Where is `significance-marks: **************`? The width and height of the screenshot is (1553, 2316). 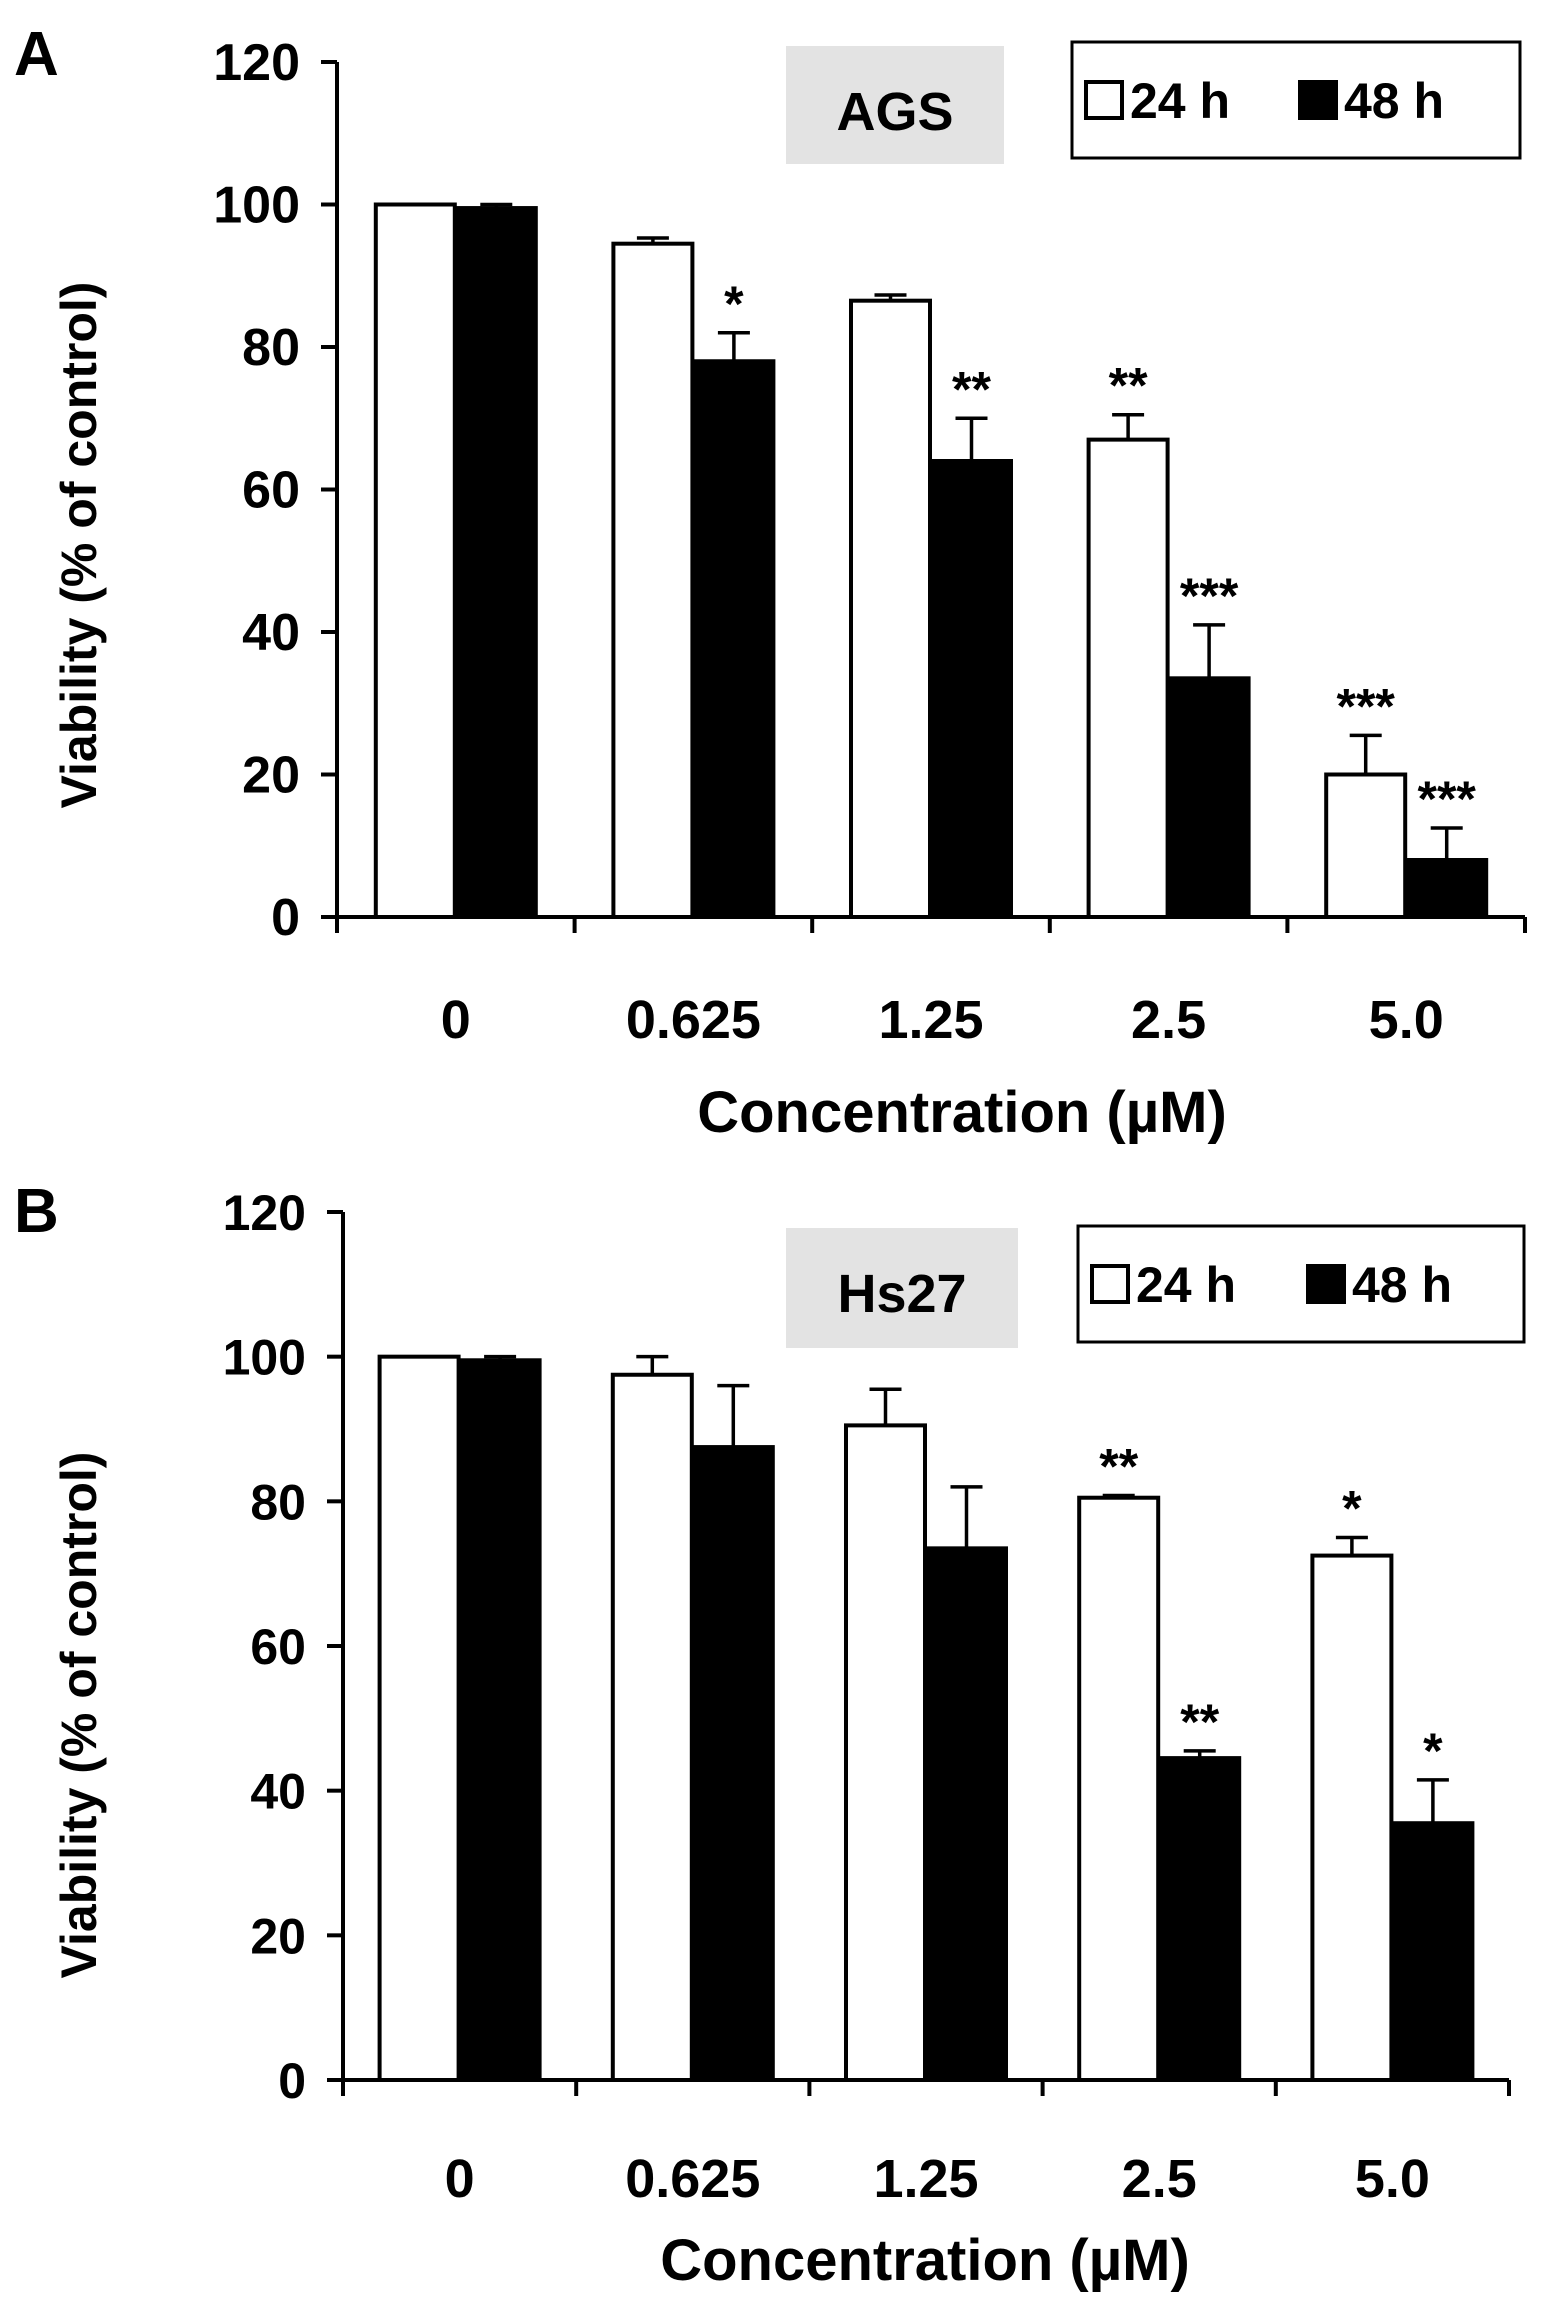
significance-marks: ************** is located at coordinates (1100, 551).